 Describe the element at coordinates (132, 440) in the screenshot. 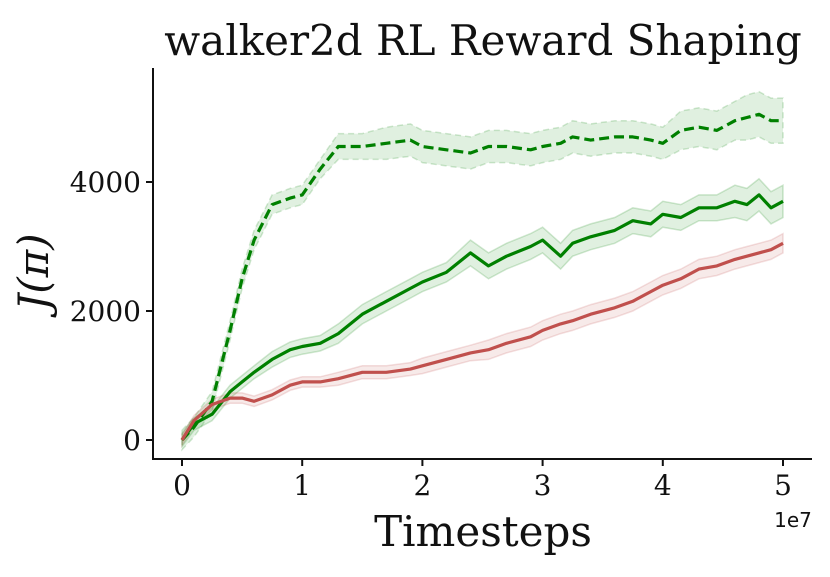

I see `y-tick-label: 0` at that location.